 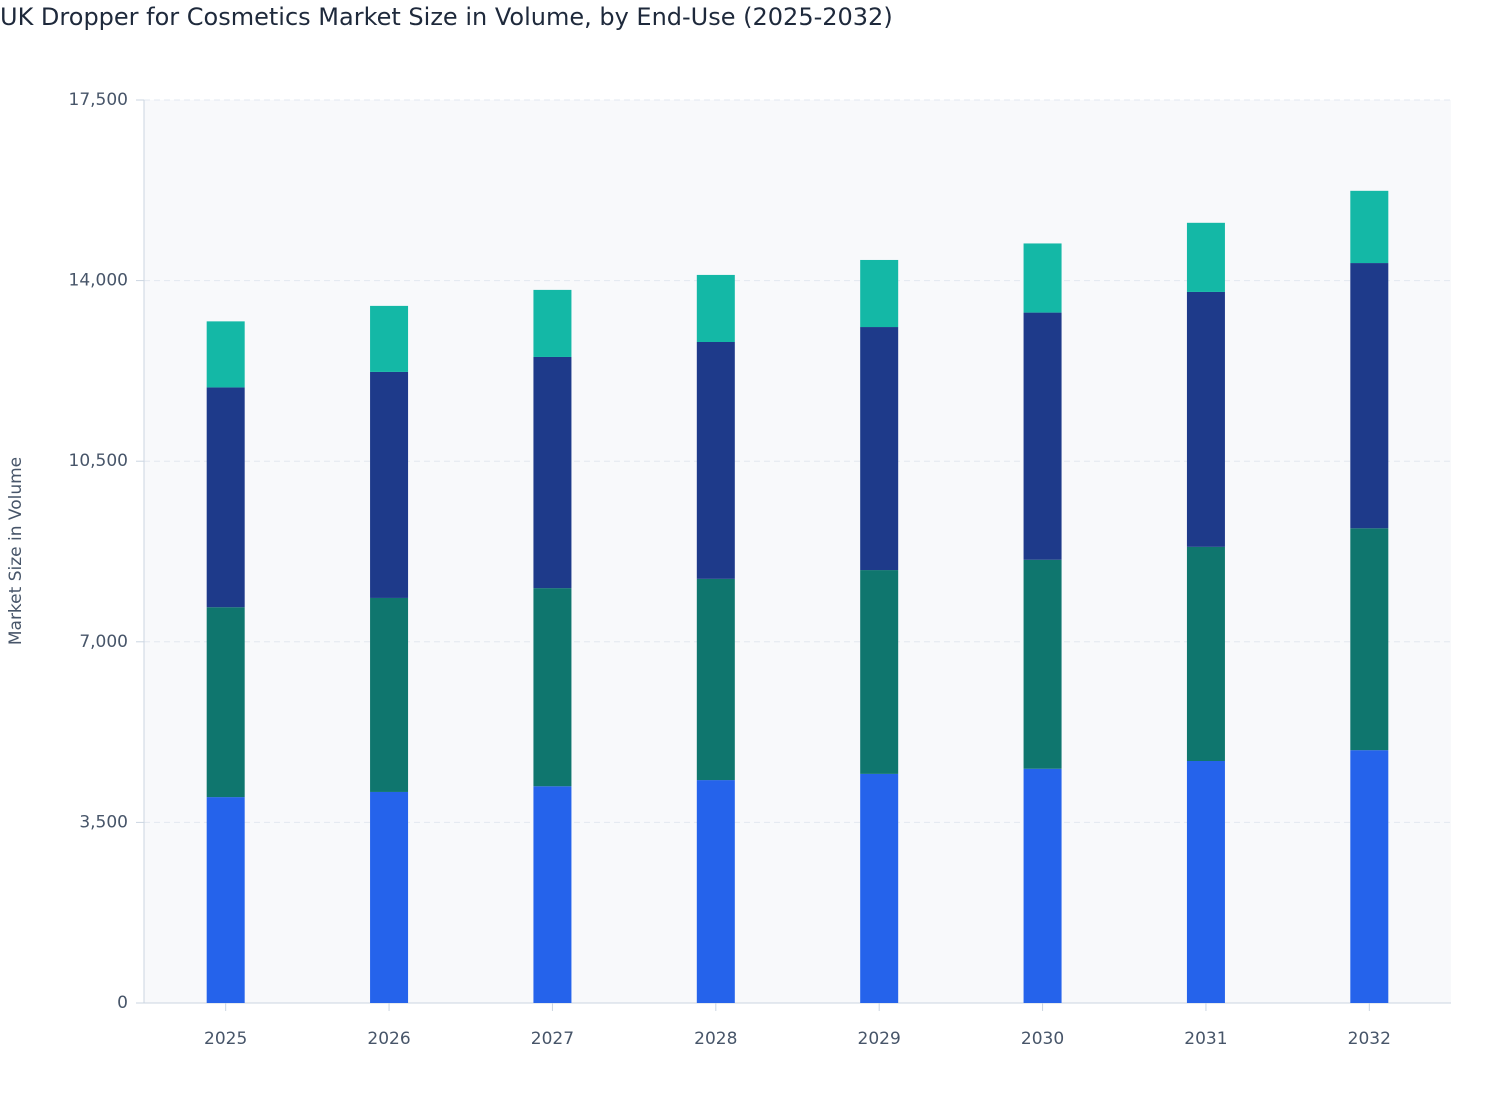 What do you see at coordinates (98, 281) in the screenshot?
I see `y-tick-label: 14,000` at bounding box center [98, 281].